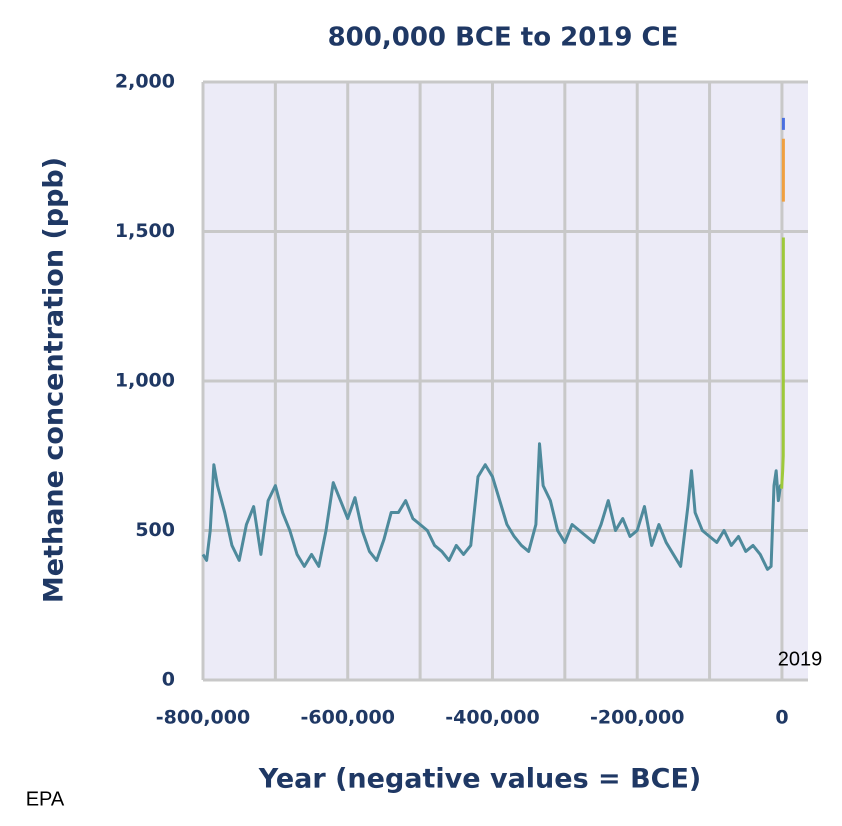 This screenshot has width=842, height=826. I want to click on y-tick-label: 500, so click(155, 530).